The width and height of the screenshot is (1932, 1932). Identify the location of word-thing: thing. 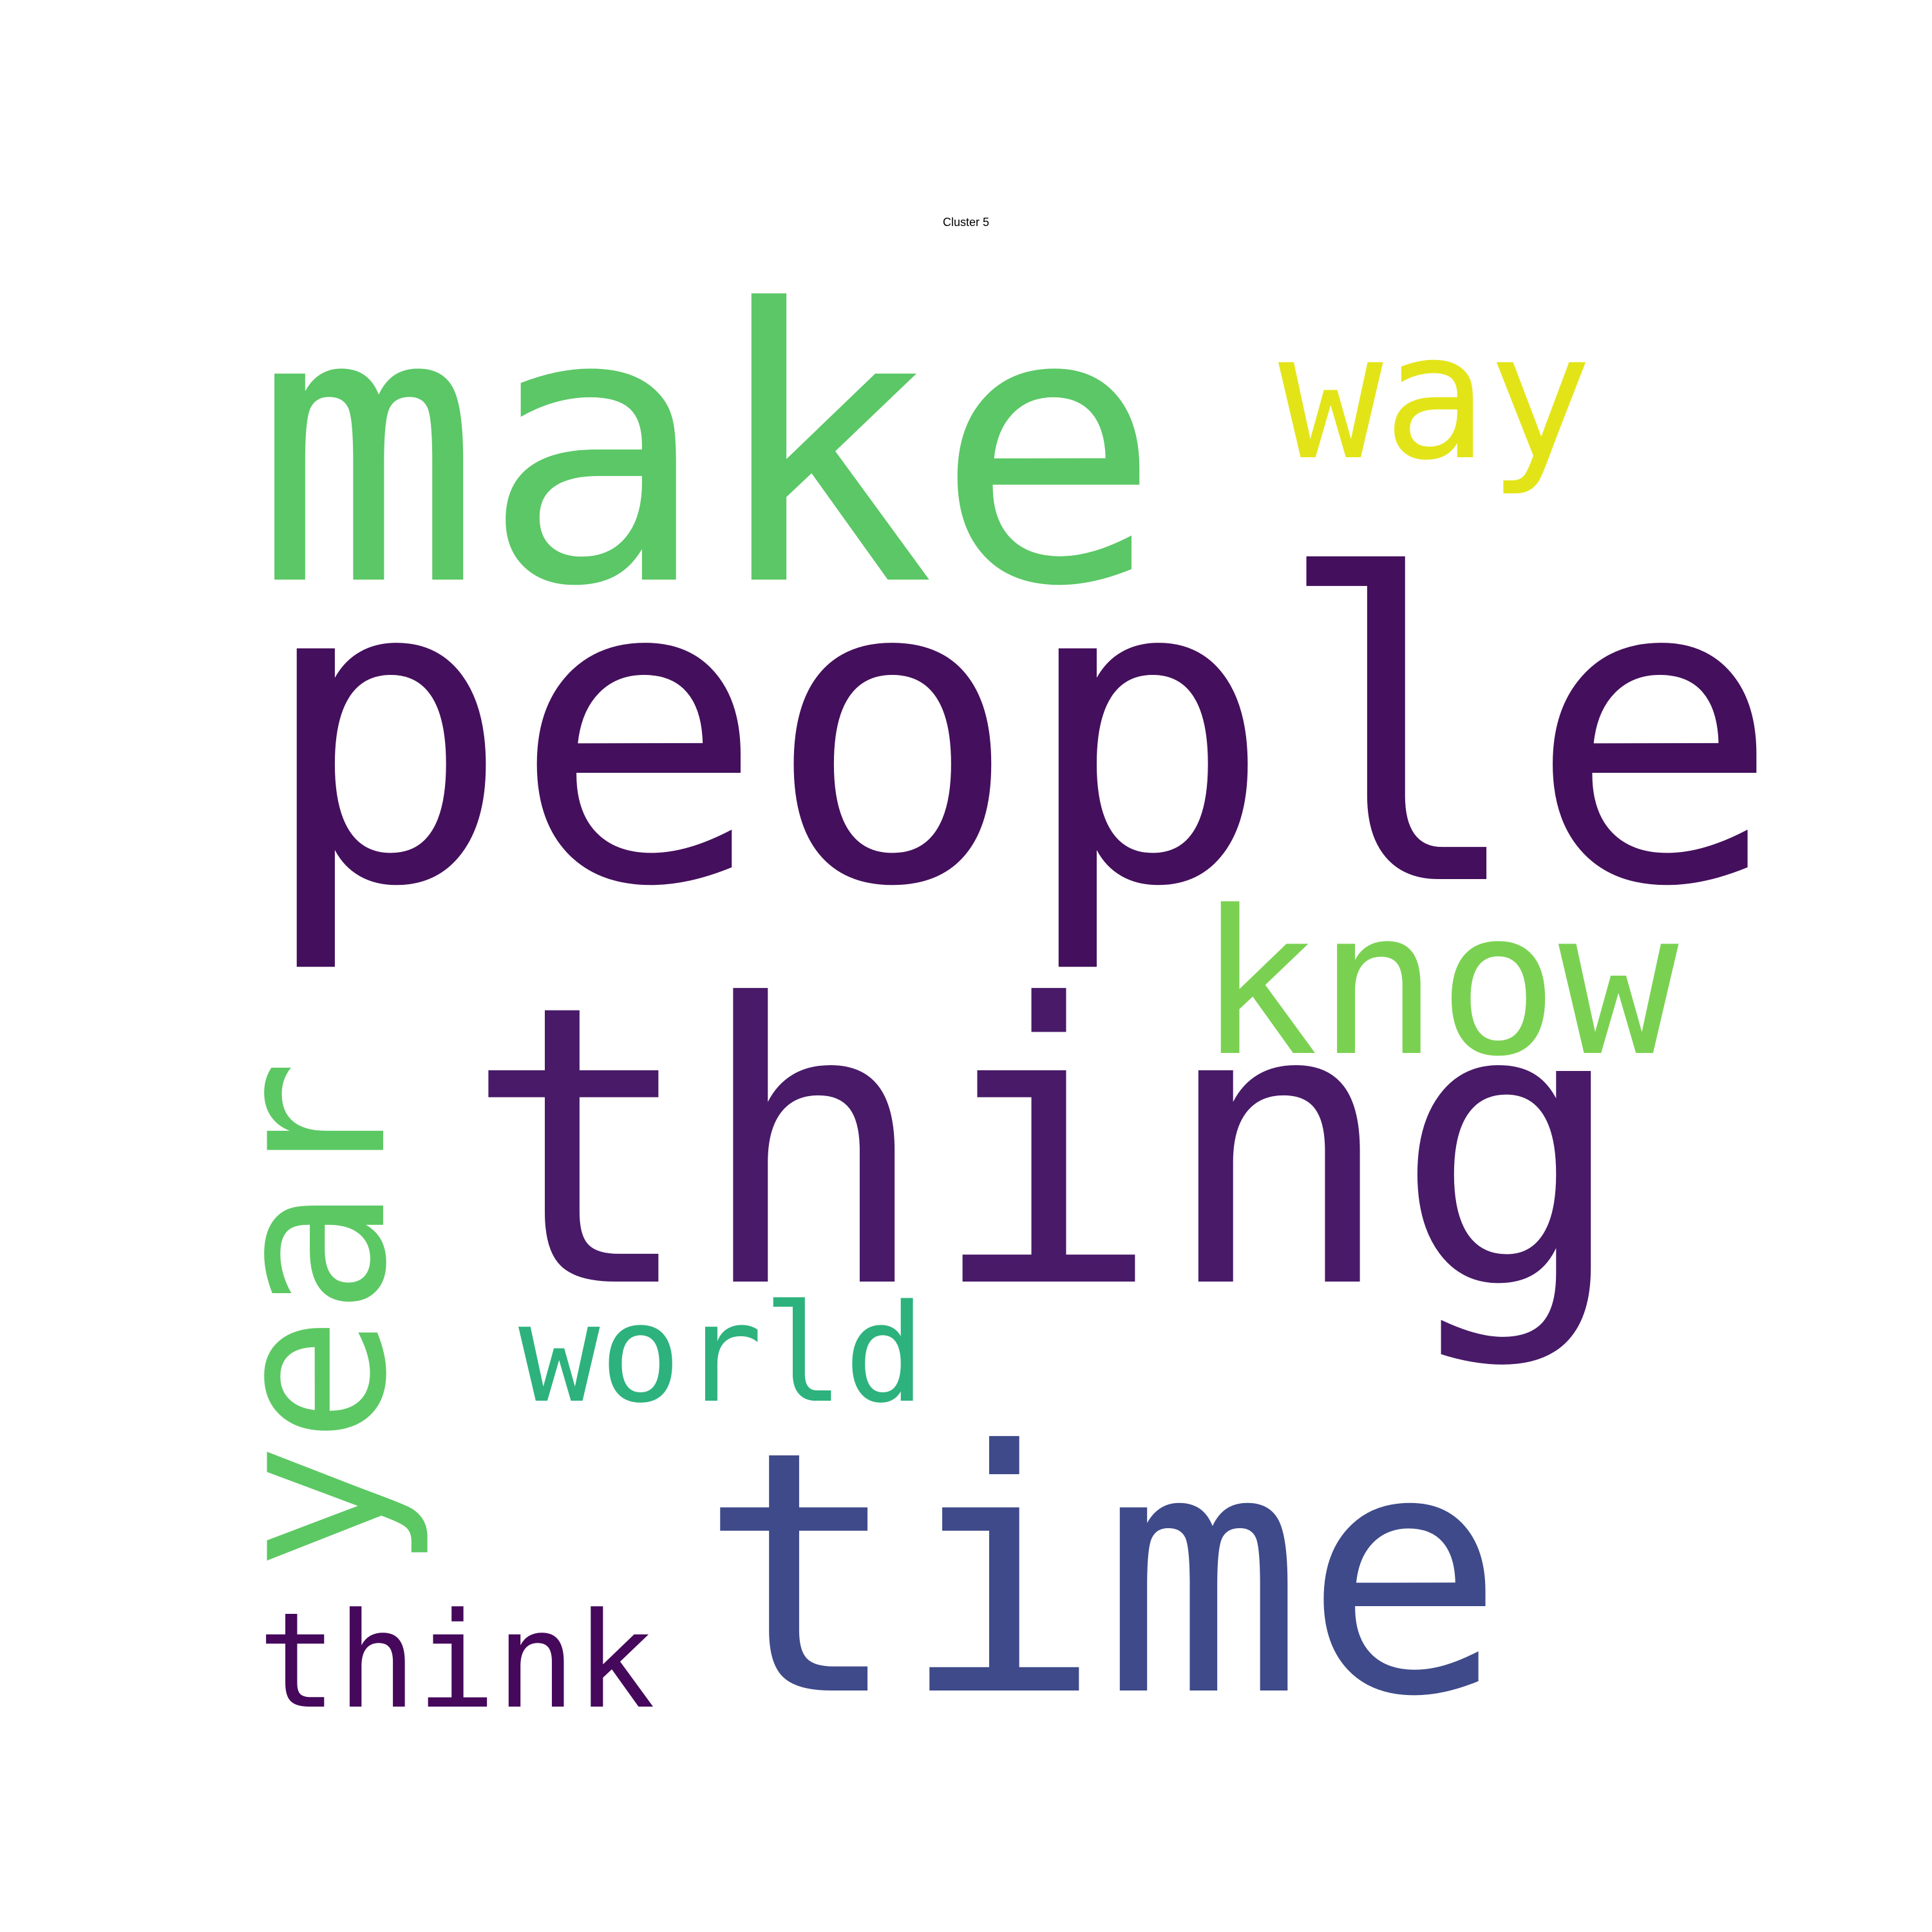
(1045, 1148).